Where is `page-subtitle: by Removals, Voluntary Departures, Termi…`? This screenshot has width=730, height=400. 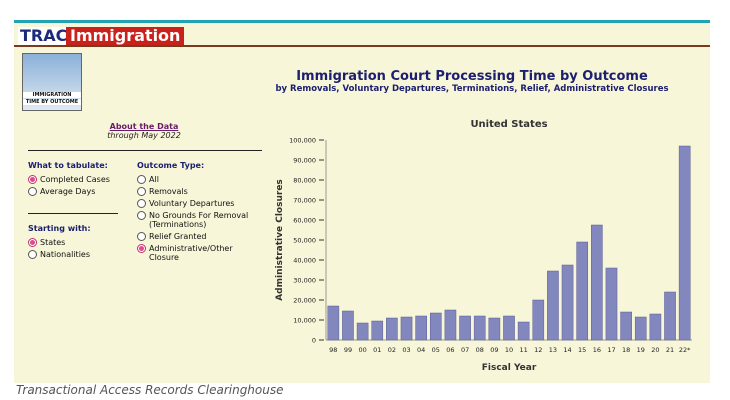
page-subtitle: by Removals, Voluntary Departures, Termi… is located at coordinates (472, 89).